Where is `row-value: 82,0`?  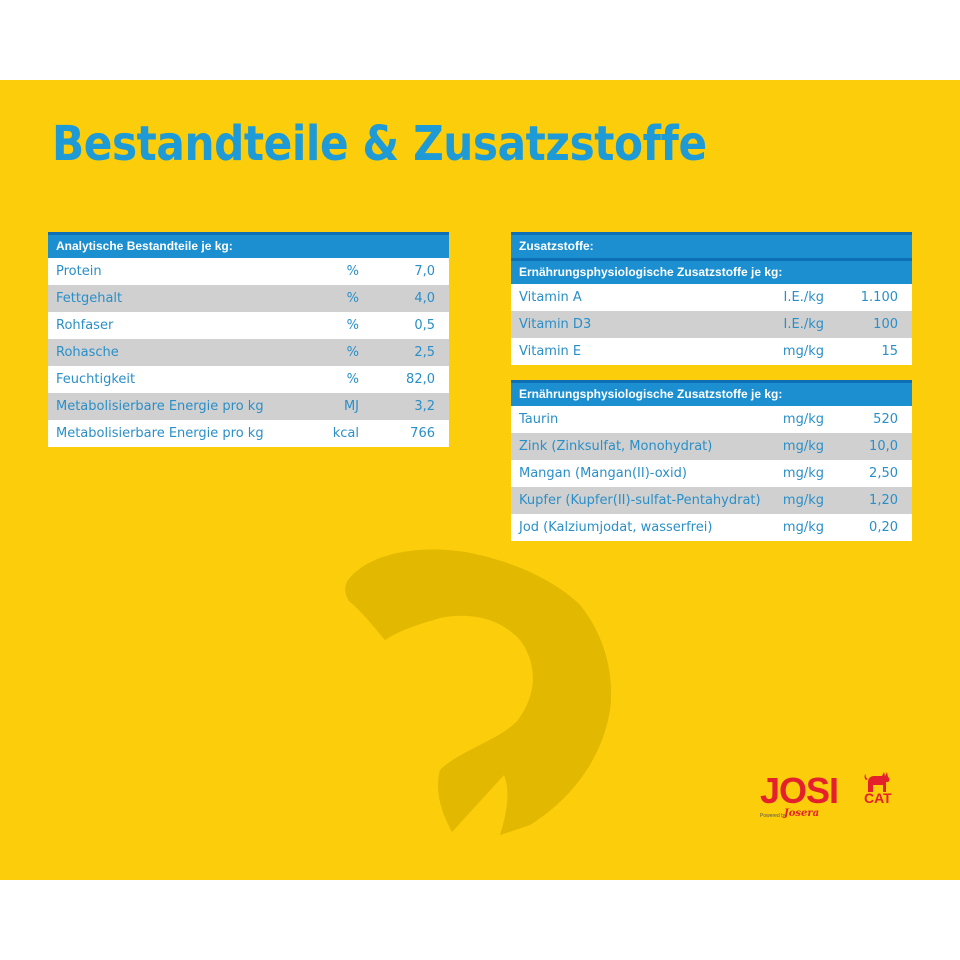 row-value: 82,0 is located at coordinates (420, 379).